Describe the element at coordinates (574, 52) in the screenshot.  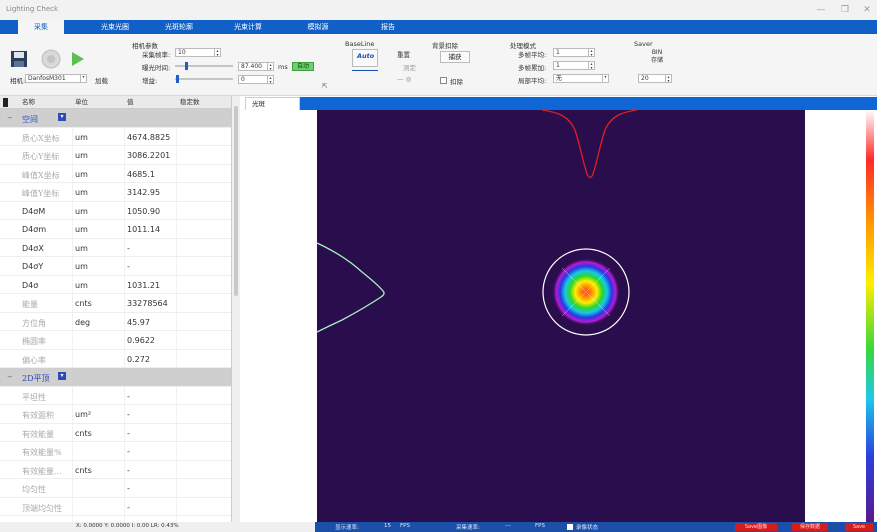
I see `frame-avg-stepper: 1 ▴ ▾` at that location.